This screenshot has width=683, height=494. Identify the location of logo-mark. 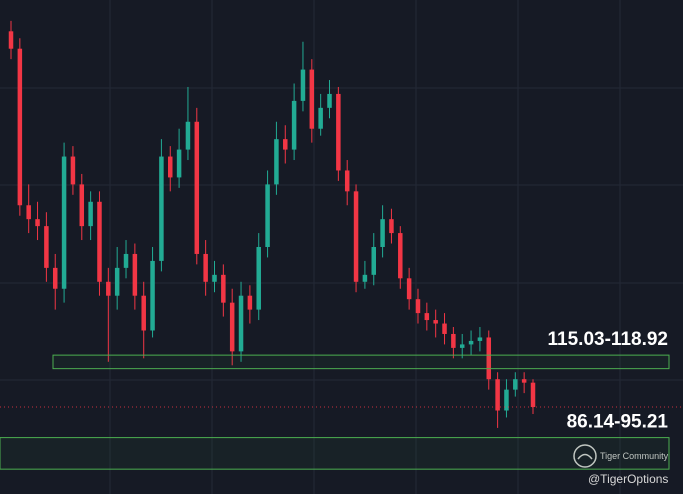
(585, 456).